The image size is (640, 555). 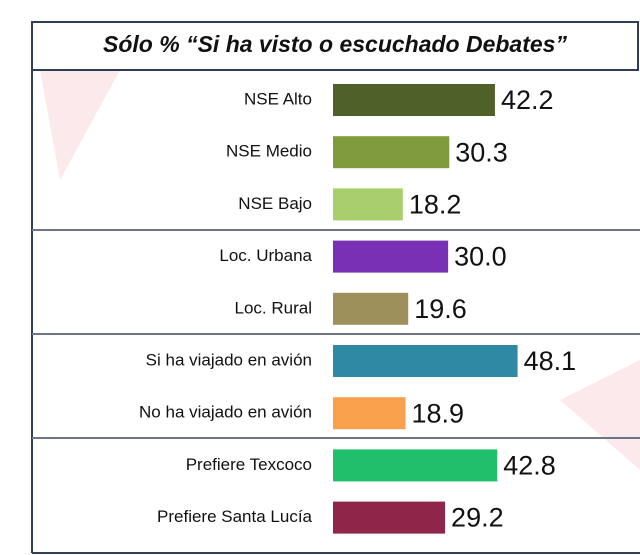 What do you see at coordinates (438, 413) in the screenshot?
I see `value-label: 18.9` at bounding box center [438, 413].